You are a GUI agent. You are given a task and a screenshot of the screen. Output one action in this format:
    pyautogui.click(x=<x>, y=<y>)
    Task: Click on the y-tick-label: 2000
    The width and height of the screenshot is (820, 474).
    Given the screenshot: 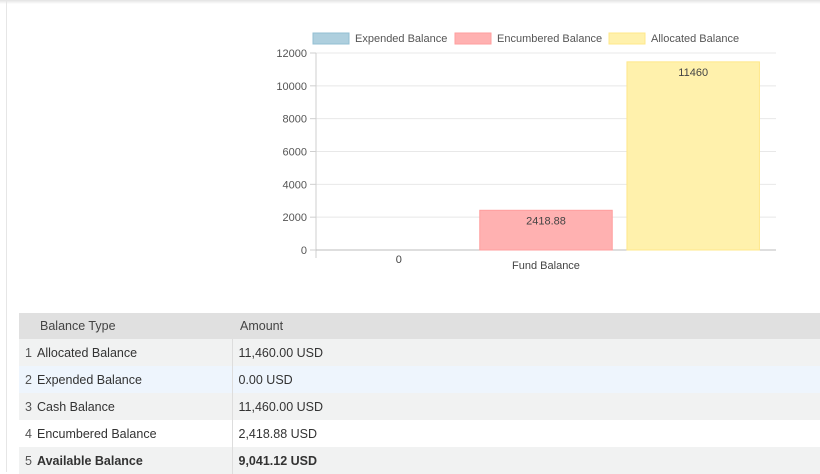 What is the action you would take?
    pyautogui.click(x=295, y=218)
    